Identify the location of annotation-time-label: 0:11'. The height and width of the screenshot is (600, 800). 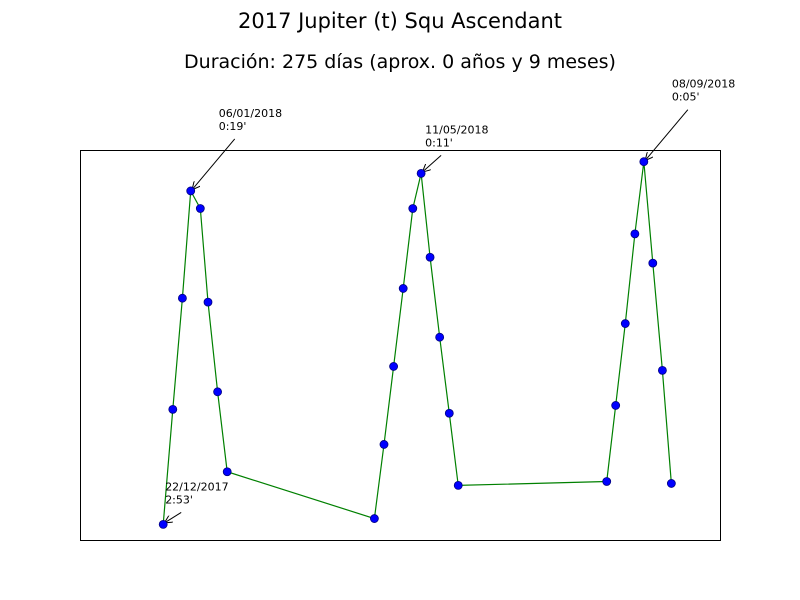
(439, 142).